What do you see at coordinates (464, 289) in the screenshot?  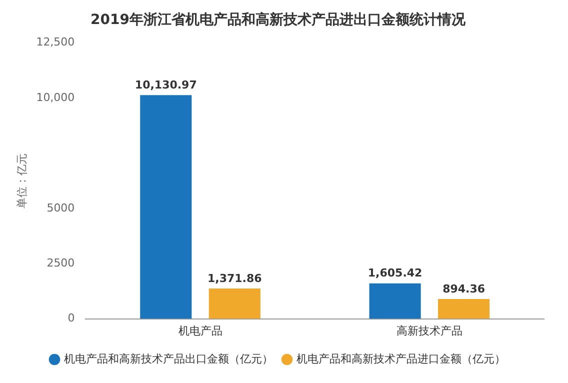 I see `data-label: 894.36` at bounding box center [464, 289].